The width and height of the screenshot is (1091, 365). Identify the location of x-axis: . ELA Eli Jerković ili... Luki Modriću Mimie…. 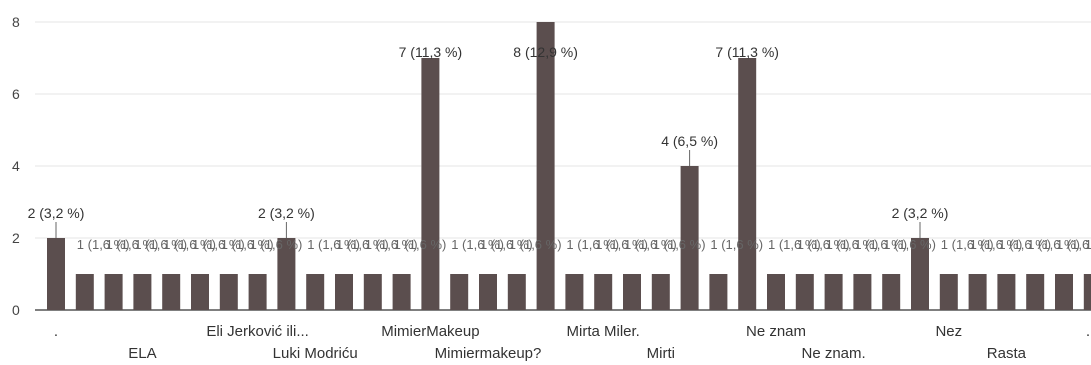
(572, 342).